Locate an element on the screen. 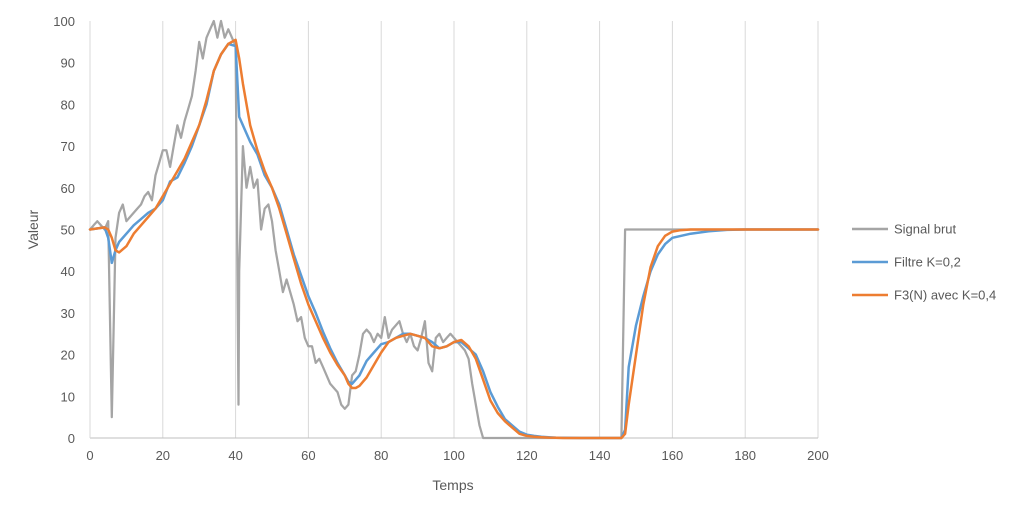 The height and width of the screenshot is (518, 1024). x-tick-label: 40 is located at coordinates (235, 455).